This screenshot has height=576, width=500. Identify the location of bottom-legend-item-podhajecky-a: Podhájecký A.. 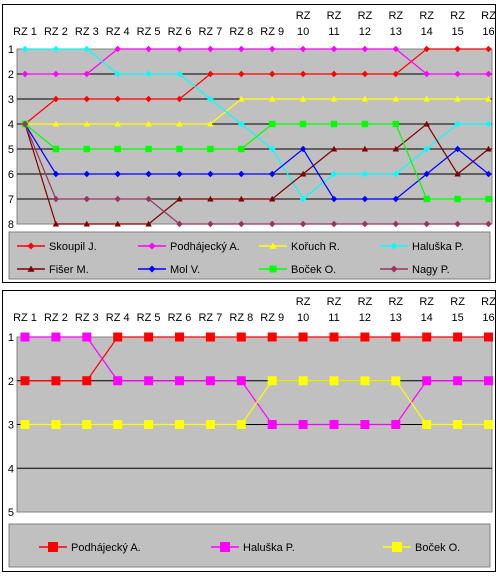
(90, 548).